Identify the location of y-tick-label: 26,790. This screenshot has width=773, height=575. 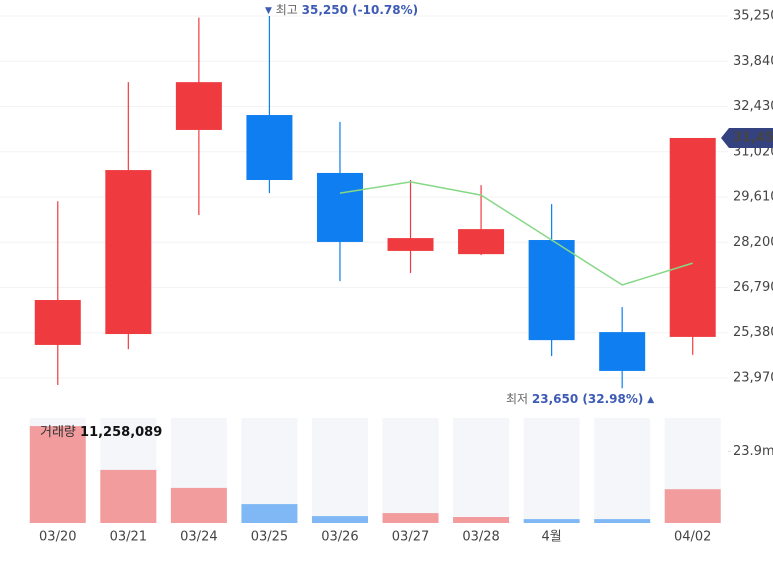
(753, 287).